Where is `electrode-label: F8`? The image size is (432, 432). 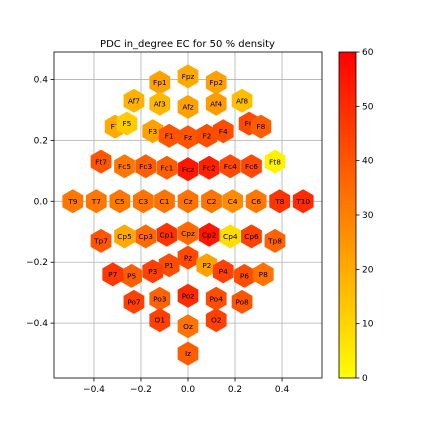
electrode-label: F8 is located at coordinates (260, 126).